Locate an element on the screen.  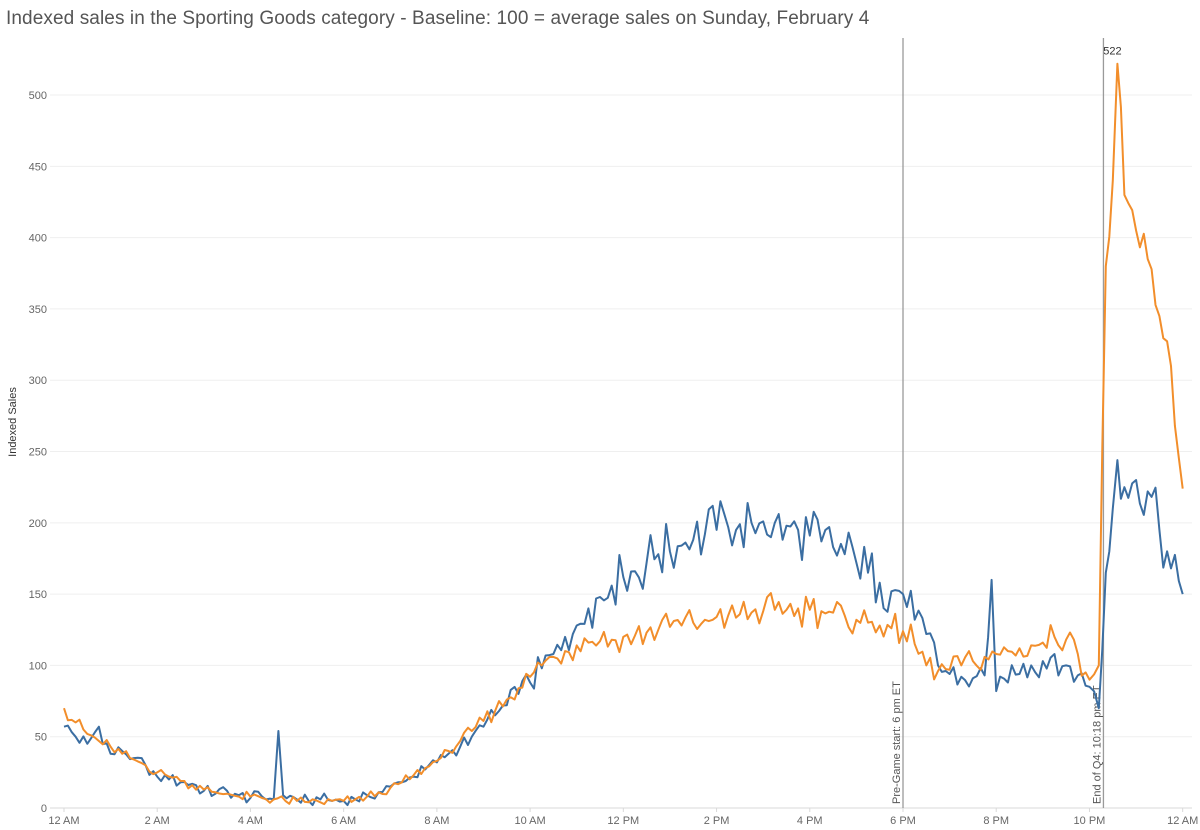
y-tick-label: 450 is located at coordinates (38, 167).